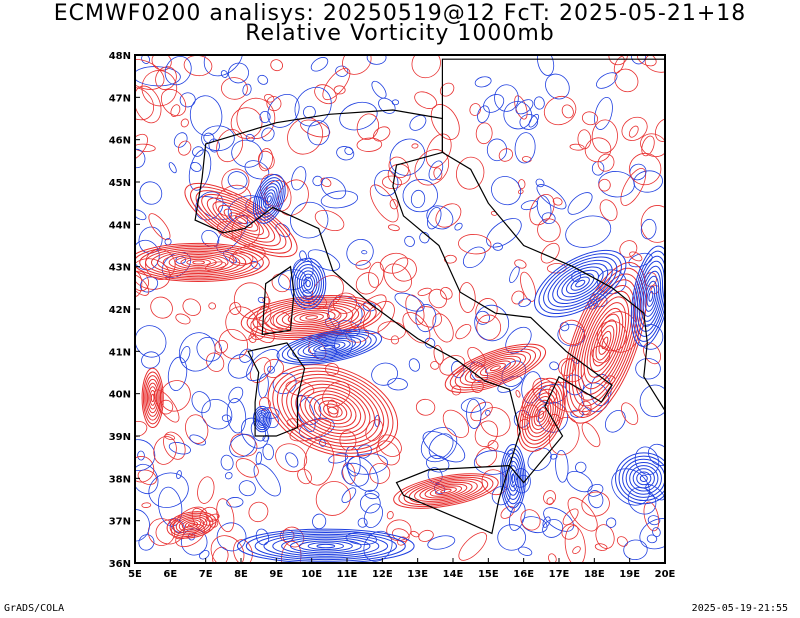 The height and width of the screenshot is (618, 800). What do you see at coordinates (382, 574) in the screenshot?
I see `x-tick-label: 12E` at bounding box center [382, 574].